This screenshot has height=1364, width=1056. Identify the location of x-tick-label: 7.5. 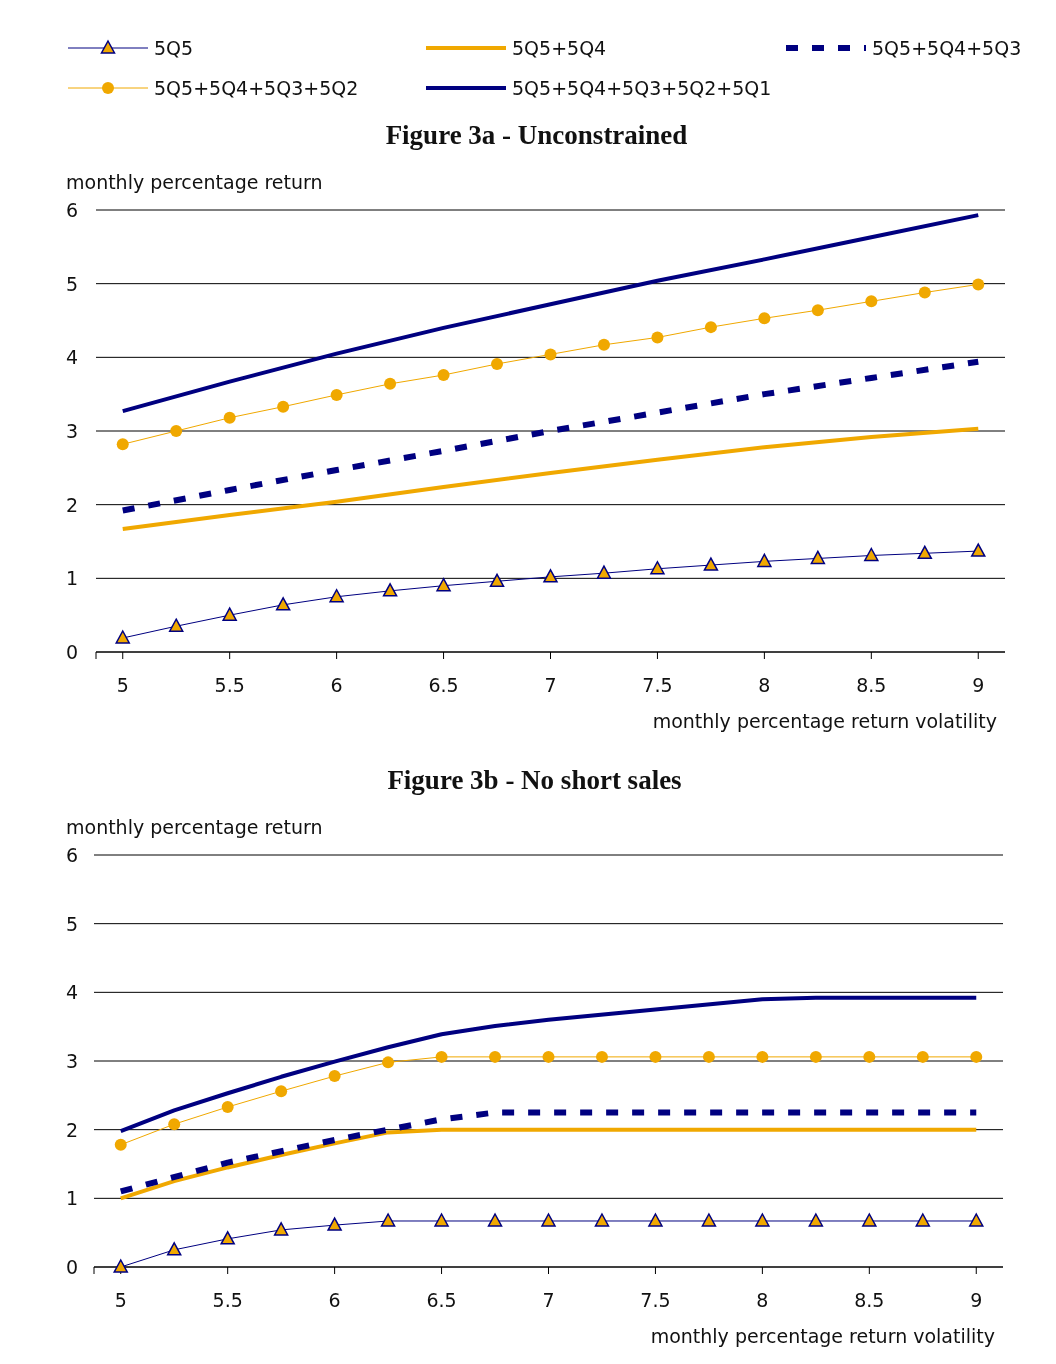
(655, 1300).